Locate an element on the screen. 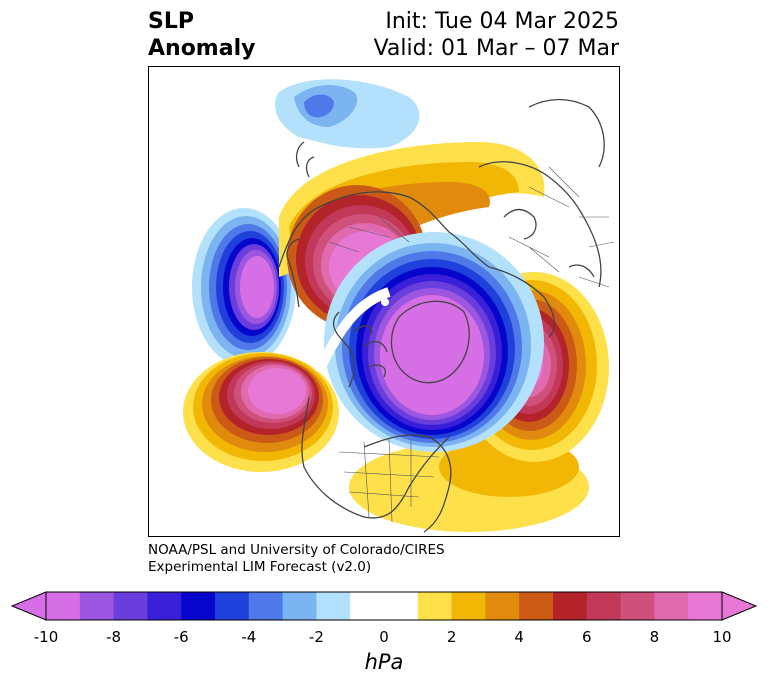 The image size is (768, 686). pole-marker is located at coordinates (385, 302).